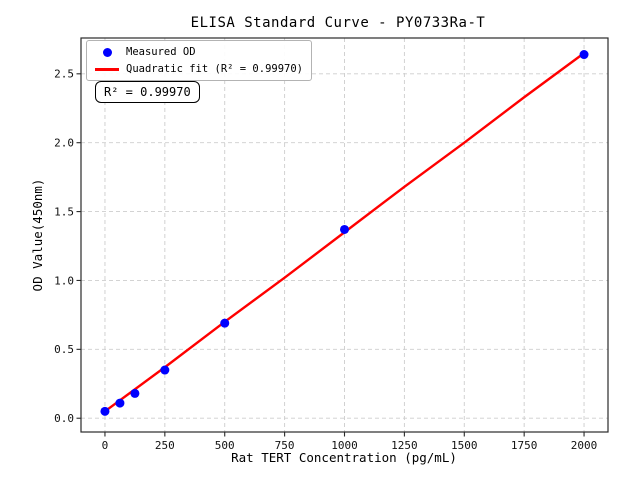  Describe the element at coordinates (107, 69) in the screenshot. I see `line-marker-icon` at that location.